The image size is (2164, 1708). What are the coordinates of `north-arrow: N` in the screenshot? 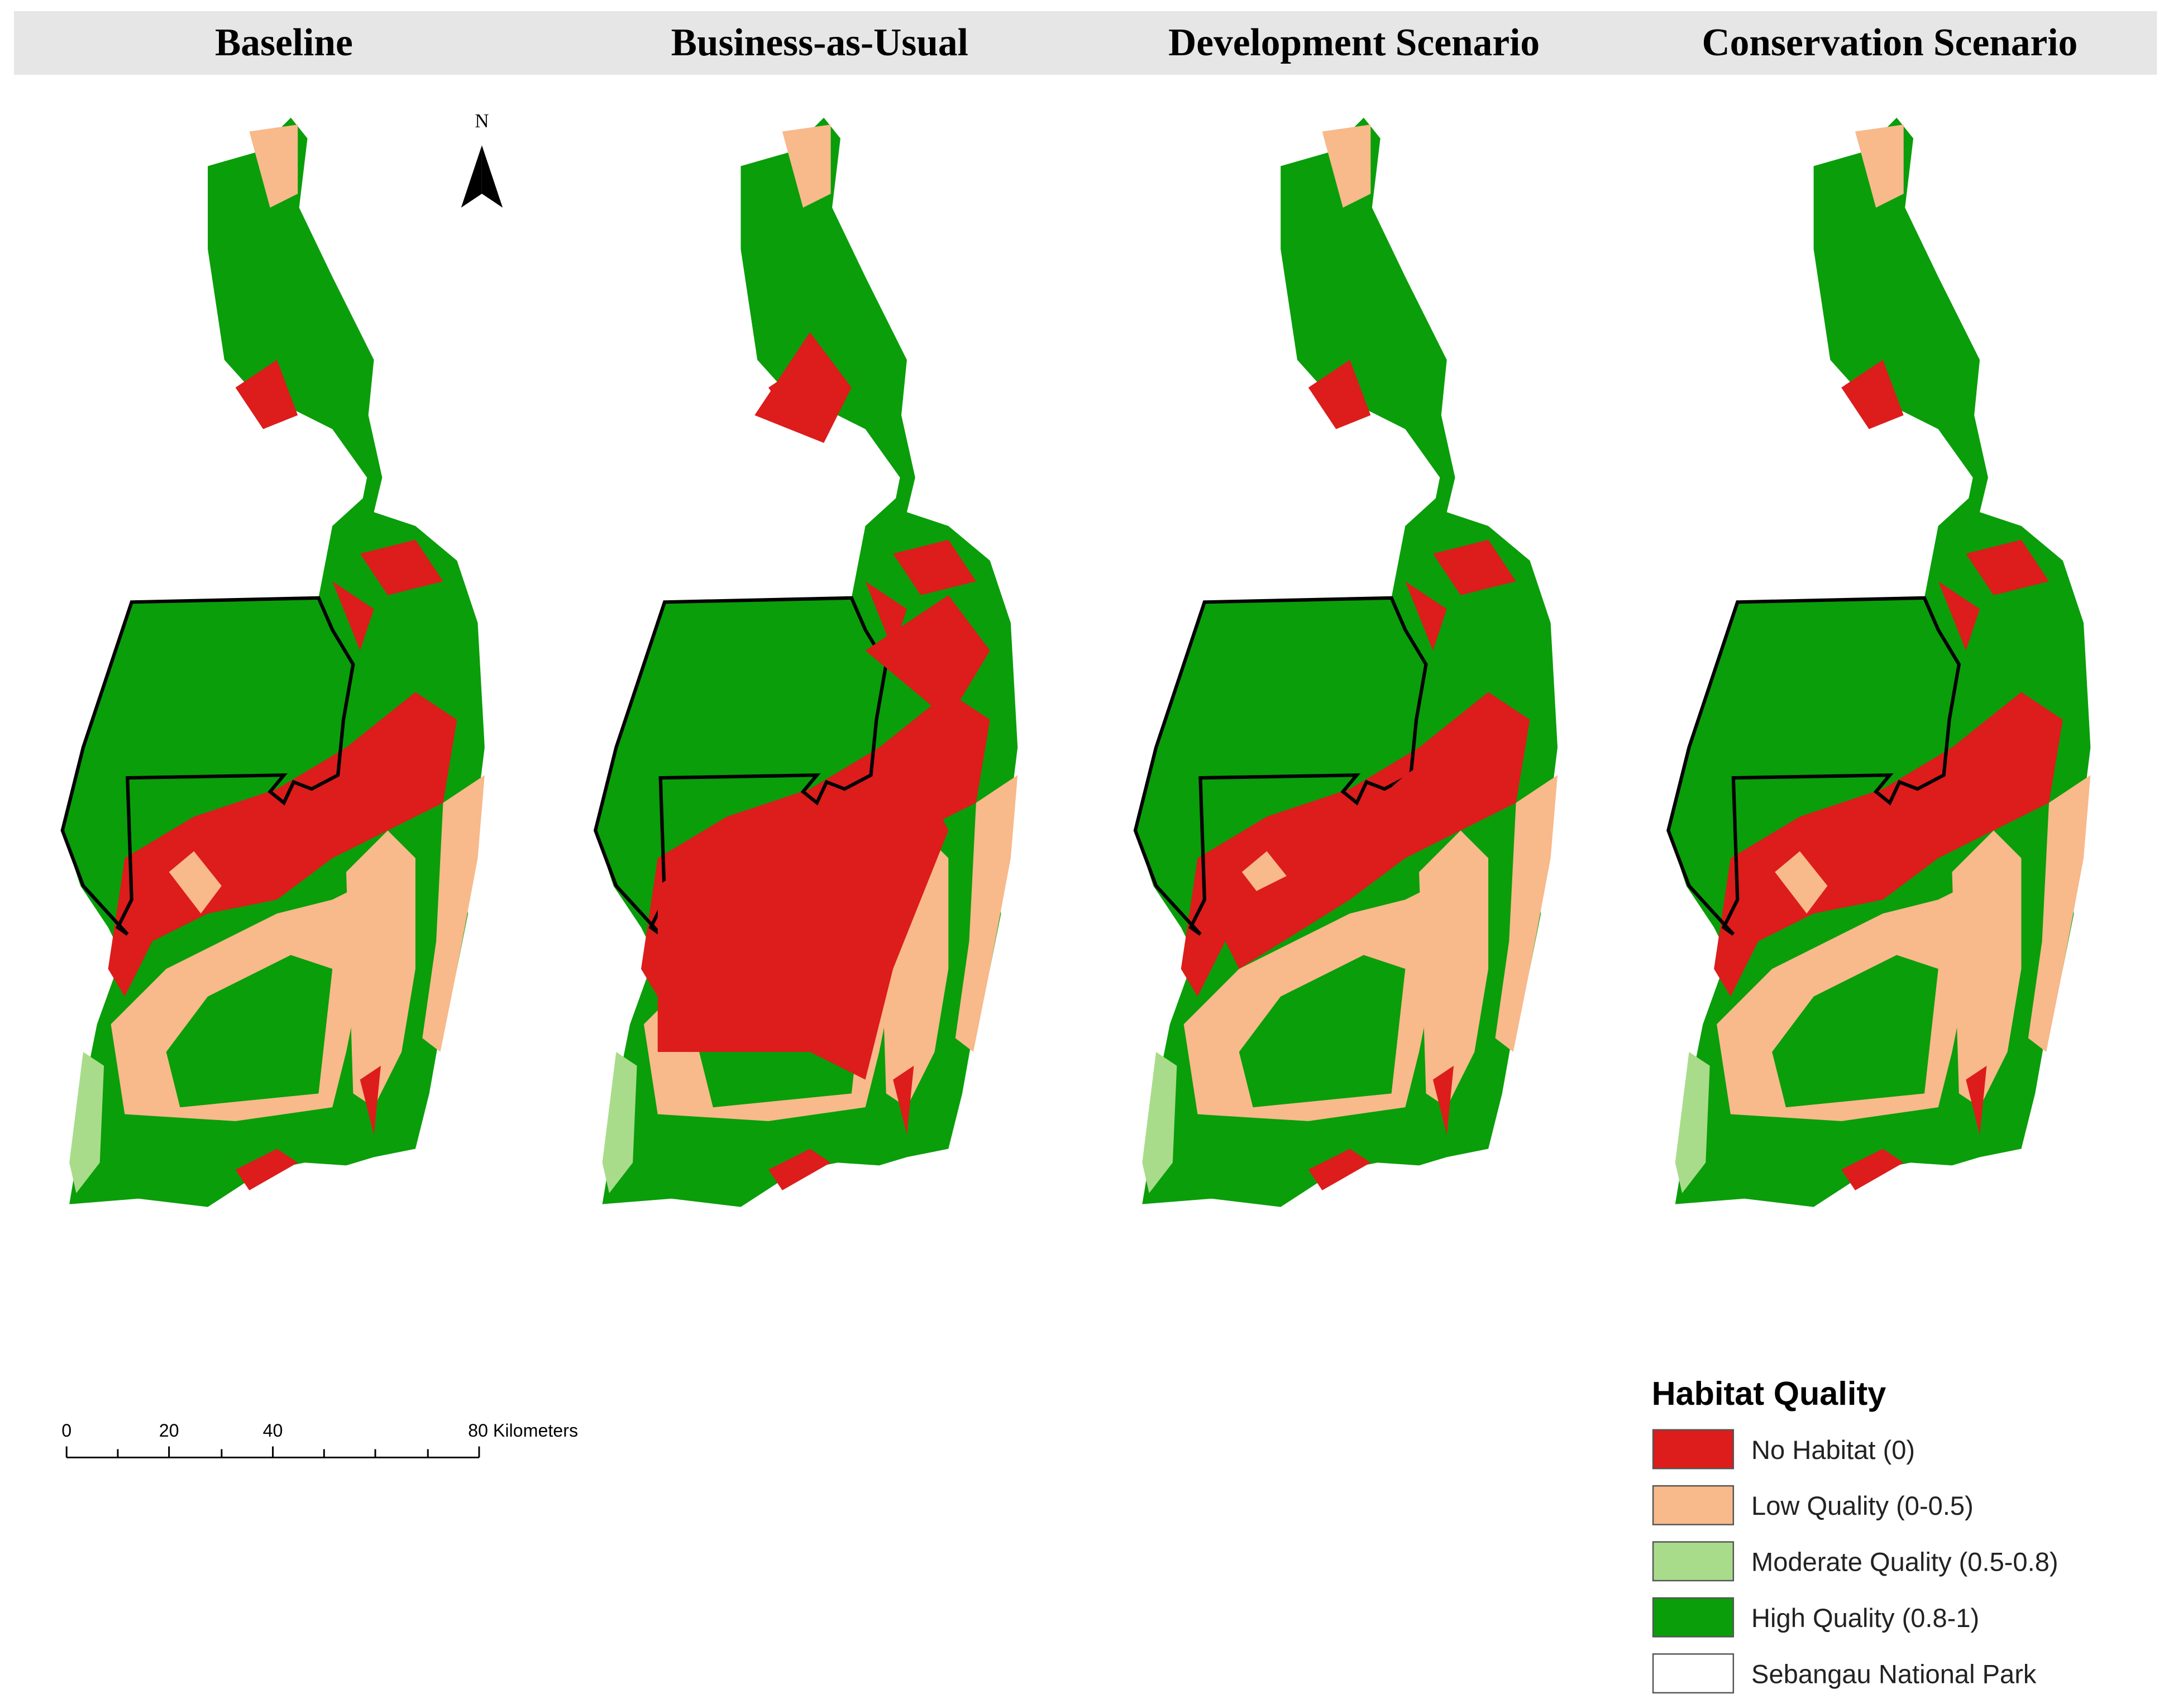 It's located at (482, 159).